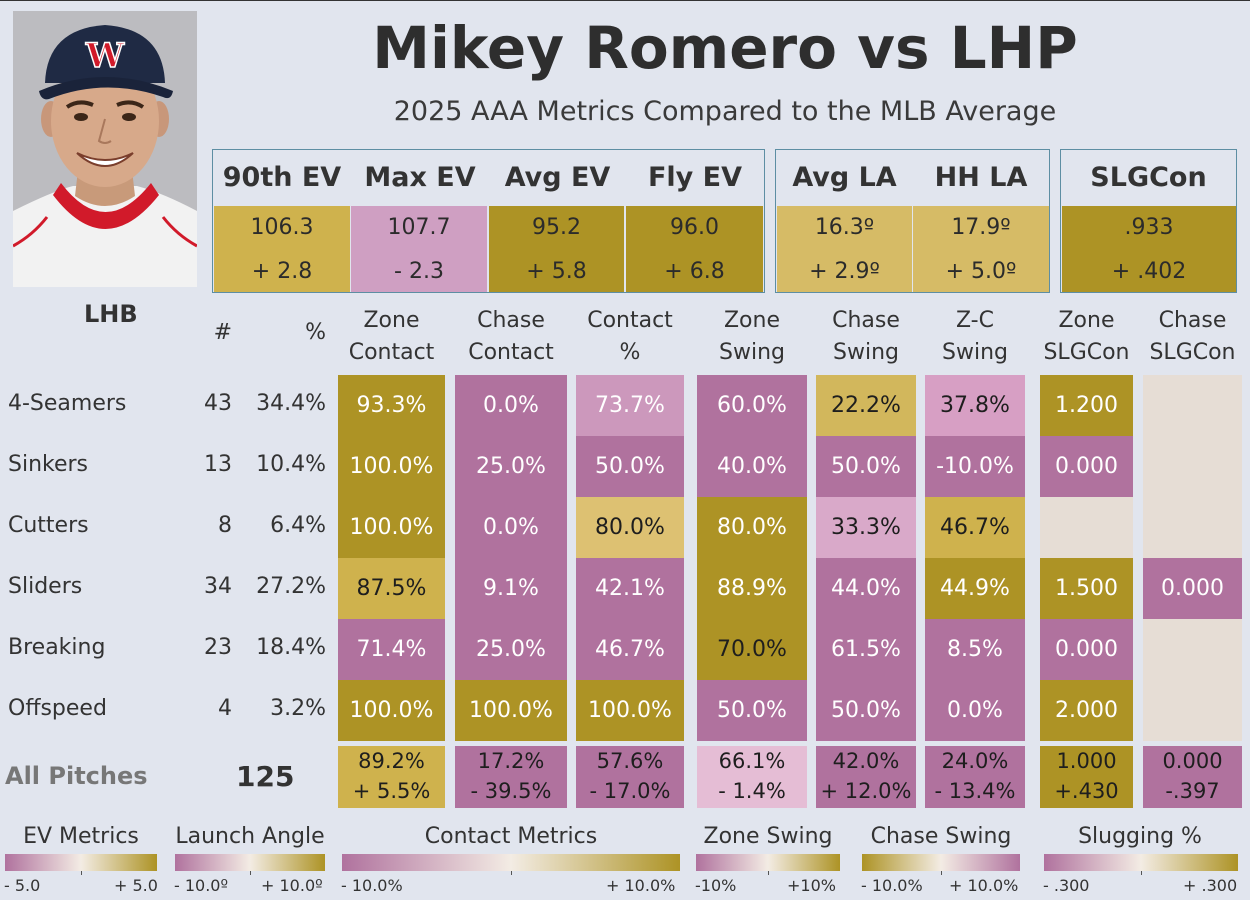 This screenshot has width=1250, height=900. What do you see at coordinates (1066, 885) in the screenshot?
I see `legend-low-label: - .300` at bounding box center [1066, 885].